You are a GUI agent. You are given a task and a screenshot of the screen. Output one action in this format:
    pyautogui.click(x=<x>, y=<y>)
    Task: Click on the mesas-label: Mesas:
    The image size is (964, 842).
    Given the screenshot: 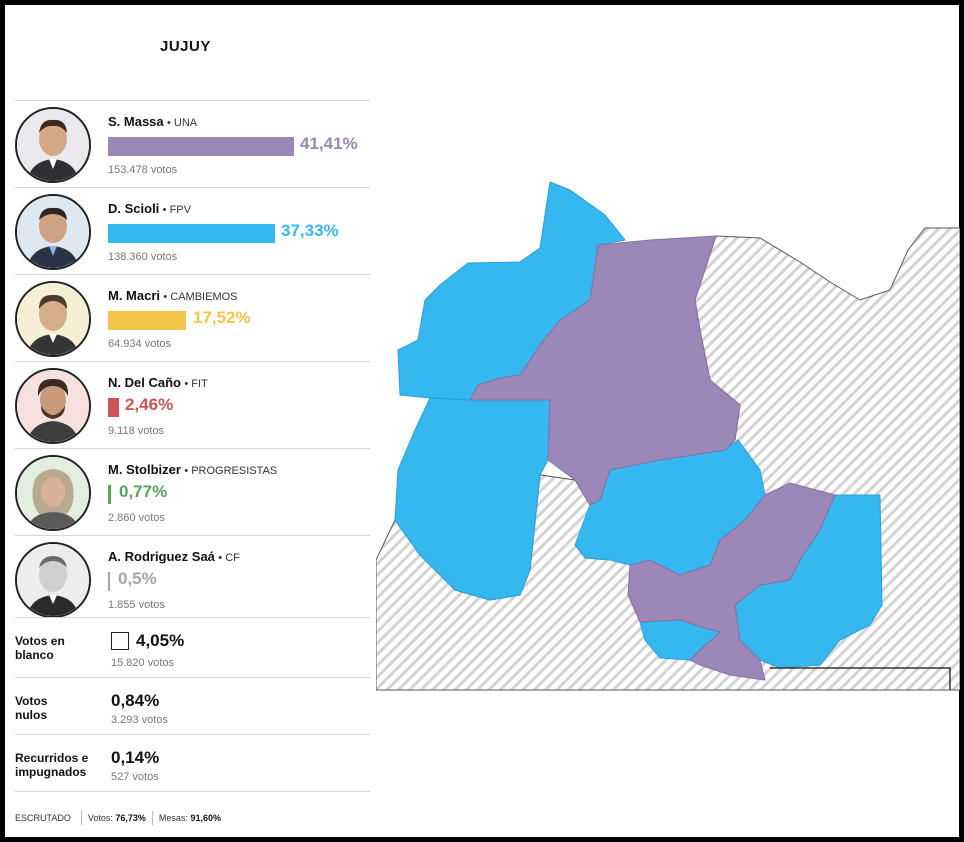 What is the action you would take?
    pyautogui.click(x=173, y=818)
    